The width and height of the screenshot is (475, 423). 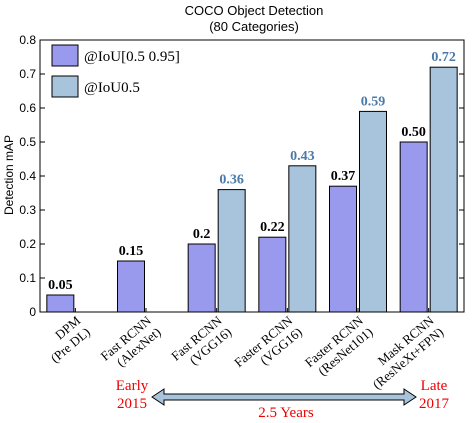 I want to click on legend: @IoU[0.5 0.95] @IoU0.5, so click(x=115, y=71).